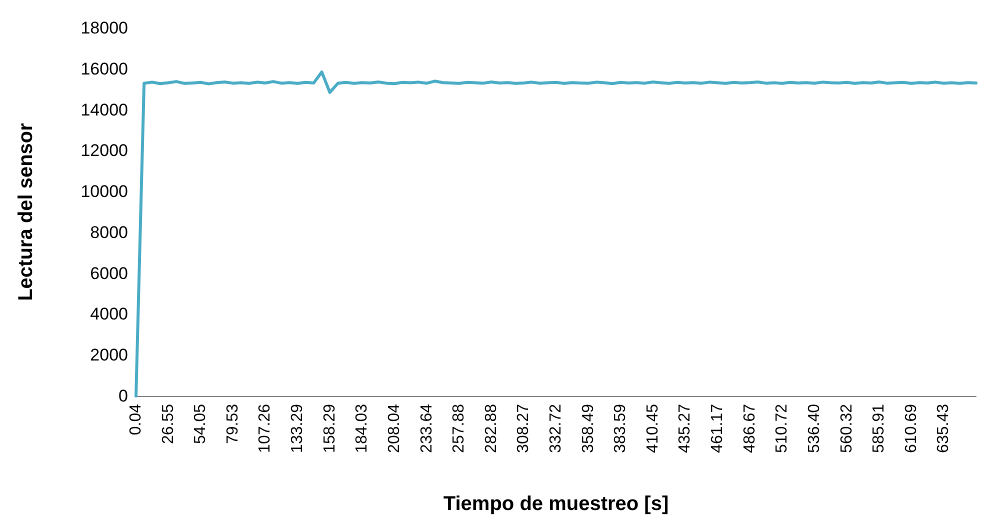 This screenshot has width=982, height=529. I want to click on y-axis-title: Lectura del sensor, so click(26, 211).